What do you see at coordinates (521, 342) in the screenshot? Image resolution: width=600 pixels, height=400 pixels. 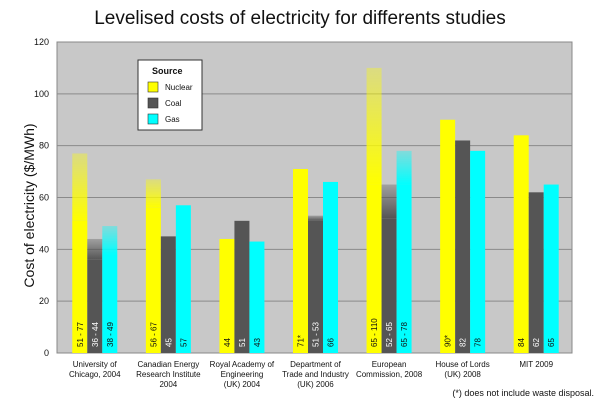 I see `nuclear-value-label: 84` at bounding box center [521, 342].